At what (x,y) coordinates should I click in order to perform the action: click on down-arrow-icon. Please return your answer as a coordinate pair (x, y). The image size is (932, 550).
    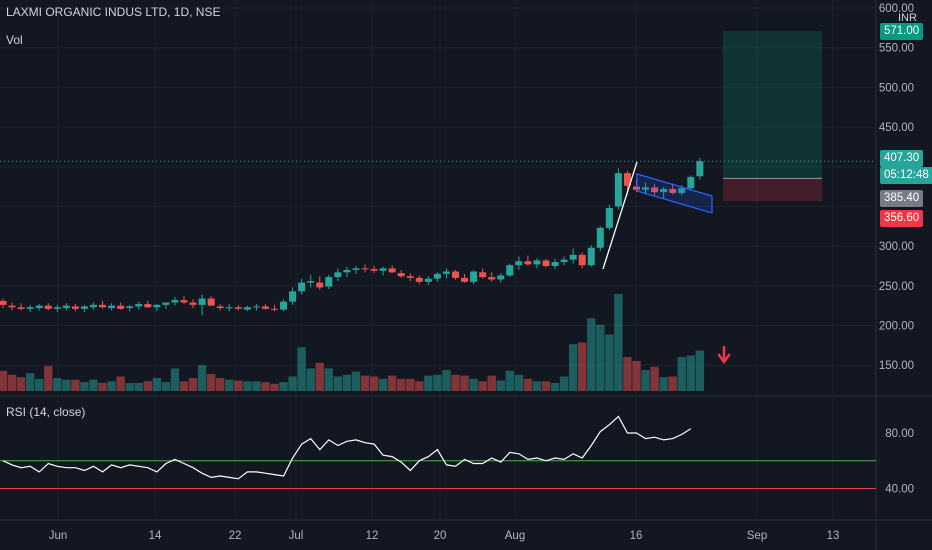
    Looking at the image, I should click on (724, 355).